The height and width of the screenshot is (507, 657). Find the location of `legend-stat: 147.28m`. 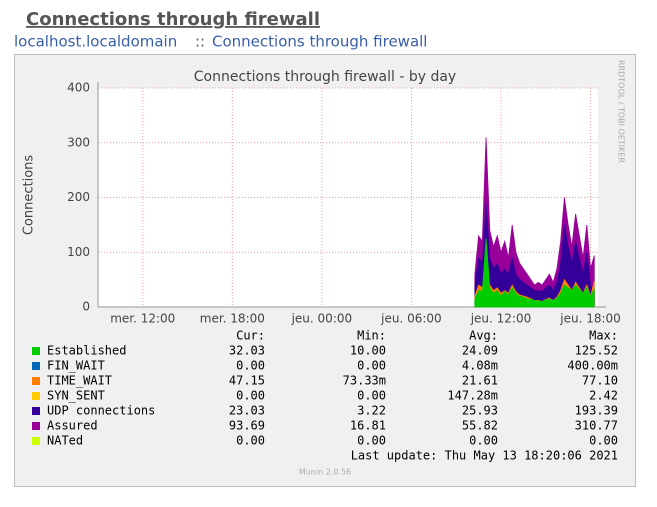

legend-stat: 147.28m is located at coordinates (472, 396).